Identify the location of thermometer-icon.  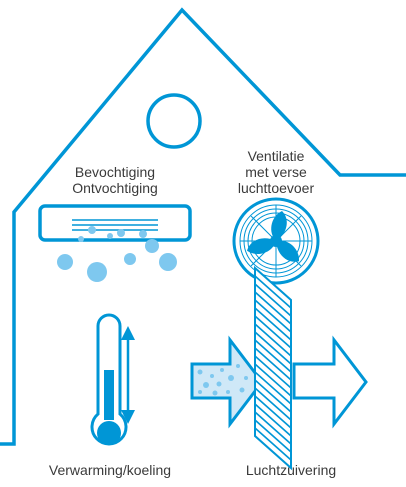
(109, 379).